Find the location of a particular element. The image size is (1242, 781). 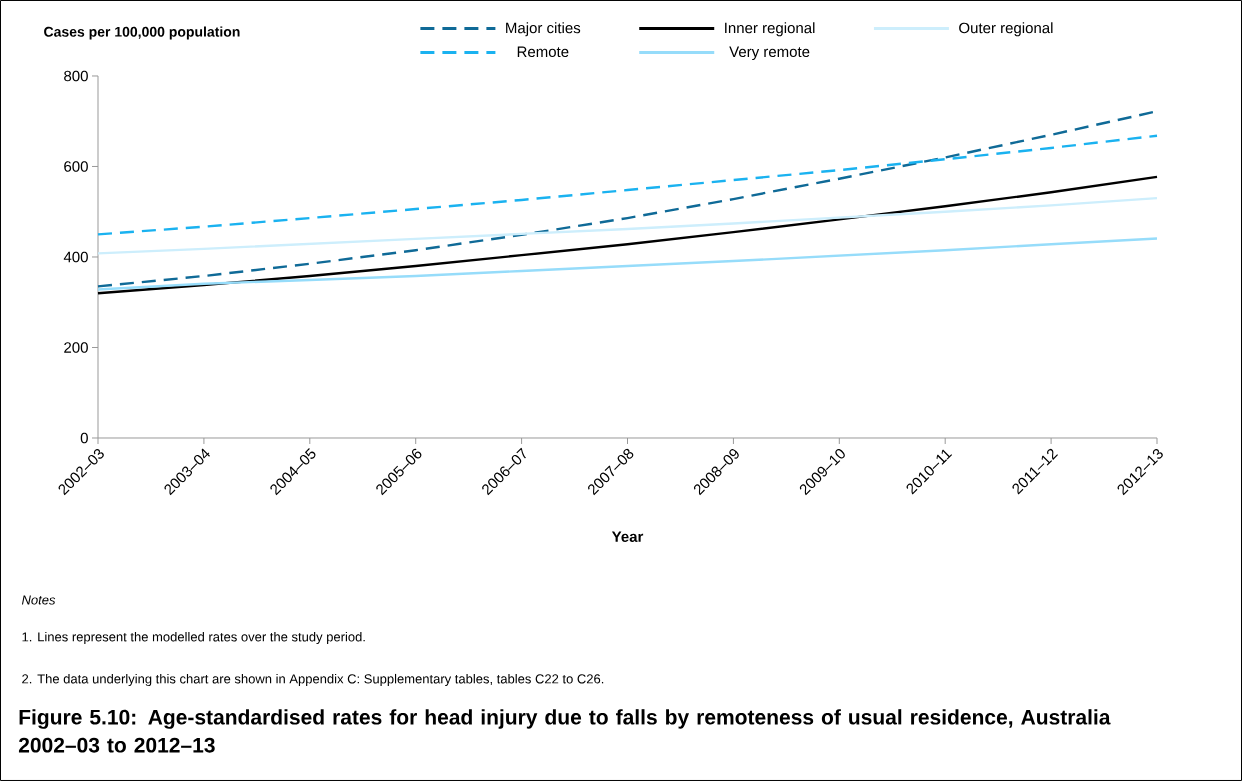

legend-label: Remote is located at coordinates (543, 52).